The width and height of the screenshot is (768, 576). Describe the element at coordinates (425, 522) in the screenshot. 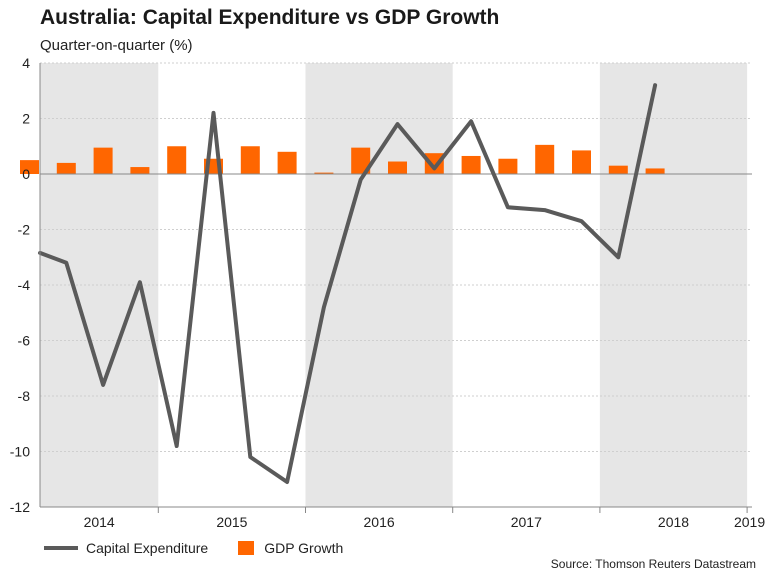

I see `x-tick-labels: 2014 2015 2016 2017 2018 2019` at that location.